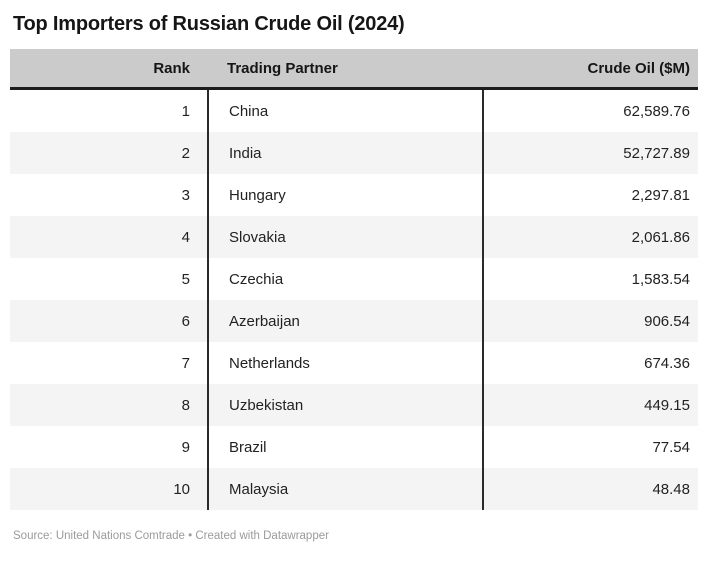  I want to click on cell-value: 906.54, so click(590, 321).